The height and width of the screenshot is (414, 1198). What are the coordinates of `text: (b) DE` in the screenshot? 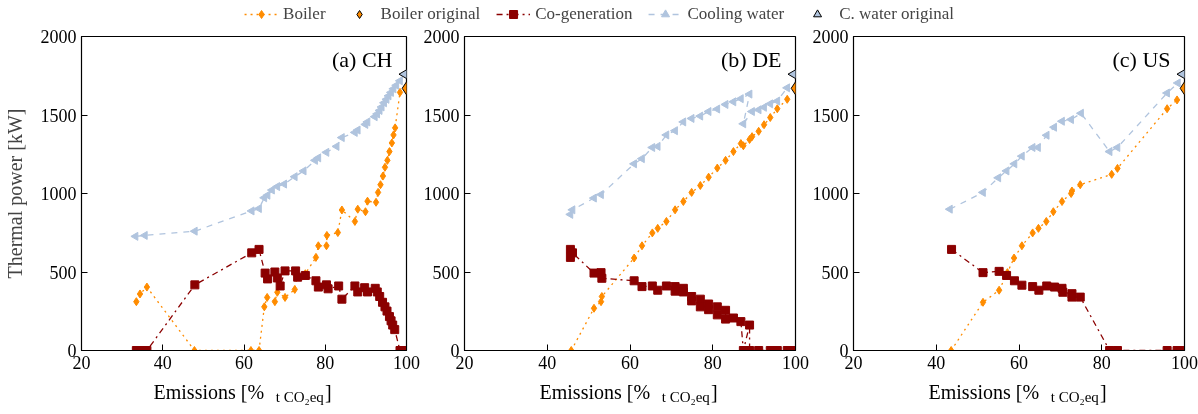 It's located at (751, 59).